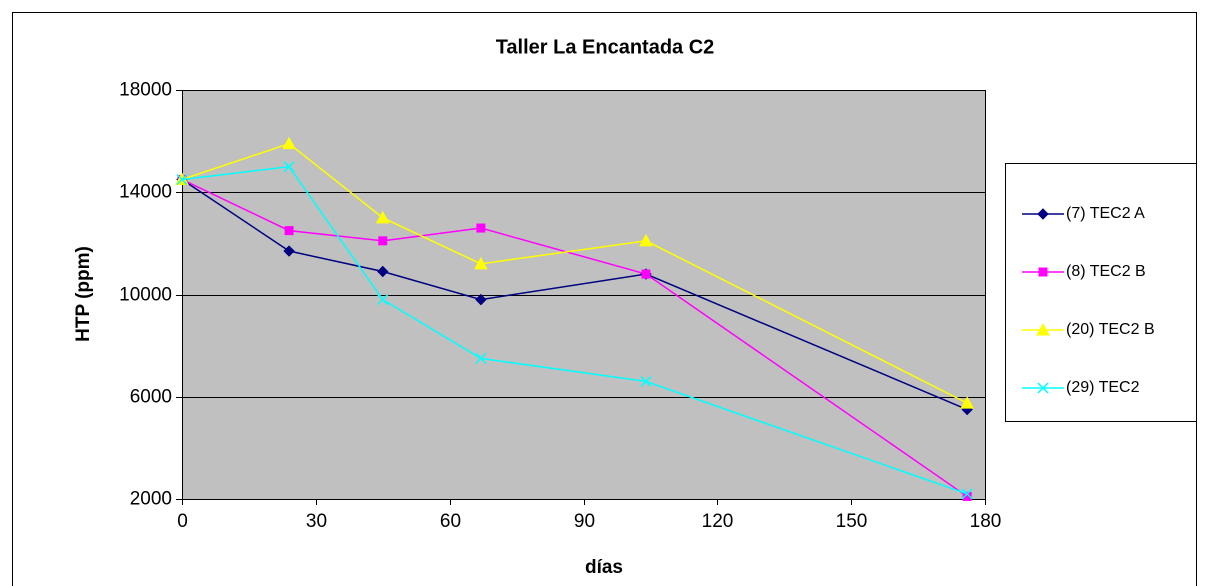 This screenshot has width=1209, height=586. I want to click on x-tick-label: 30, so click(316, 521).